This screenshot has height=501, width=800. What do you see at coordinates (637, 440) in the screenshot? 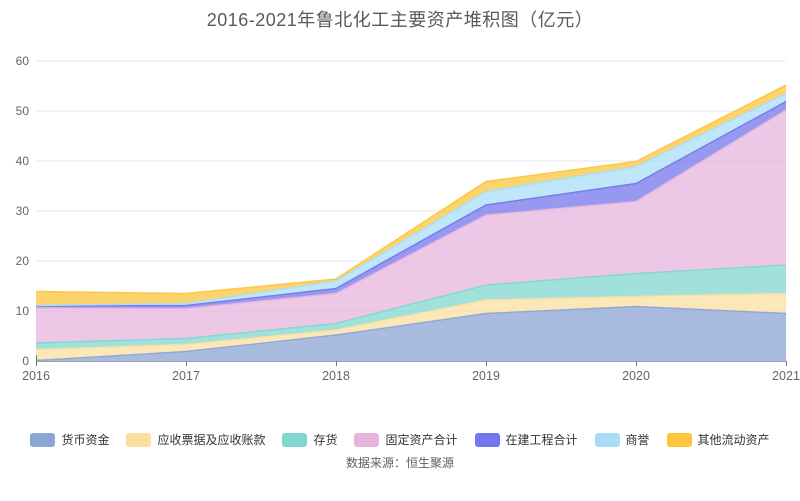
I see `legend-label: 商誉` at bounding box center [637, 440].